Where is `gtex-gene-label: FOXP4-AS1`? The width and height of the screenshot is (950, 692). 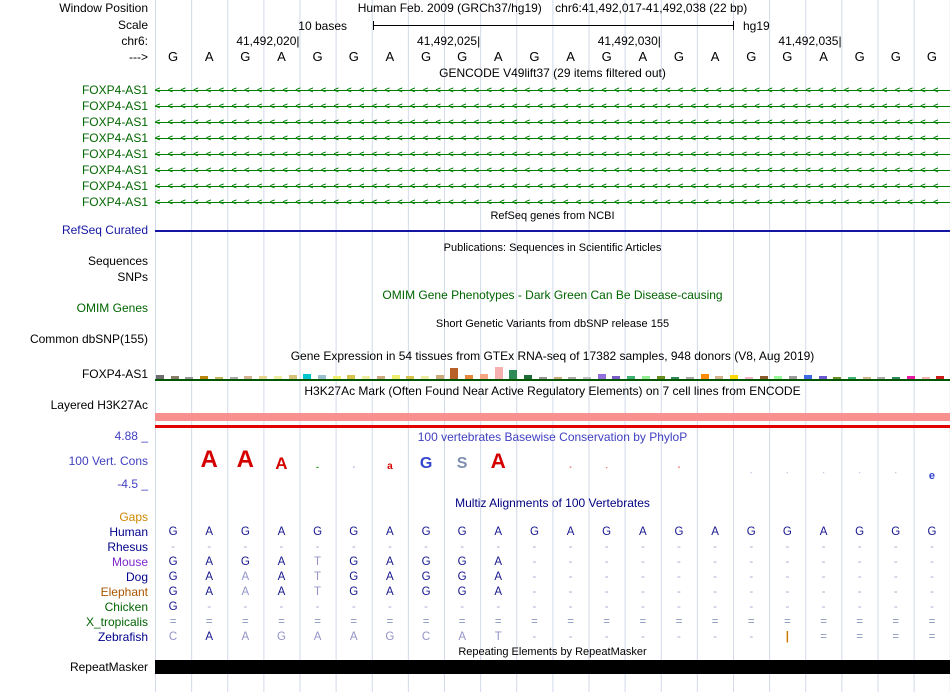 gtex-gene-label: FOXP4-AS1 is located at coordinates (114, 374).